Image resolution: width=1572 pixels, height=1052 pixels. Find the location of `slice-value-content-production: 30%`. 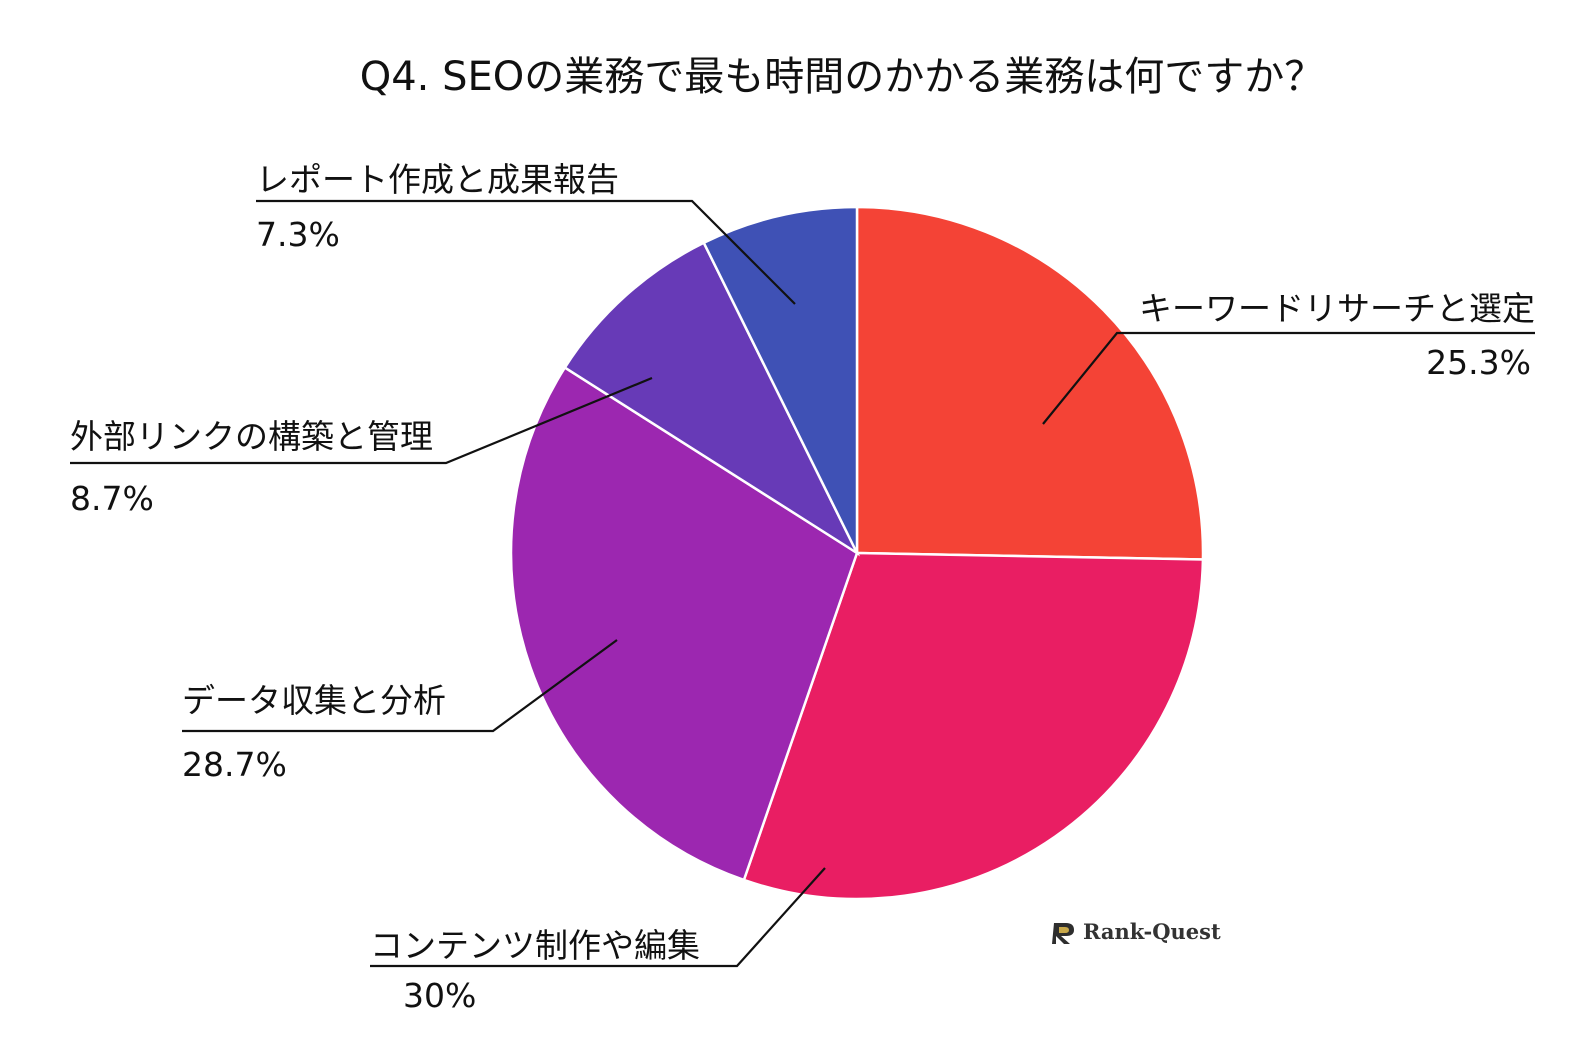

slice-value-content-production: 30% is located at coordinates (439, 995).